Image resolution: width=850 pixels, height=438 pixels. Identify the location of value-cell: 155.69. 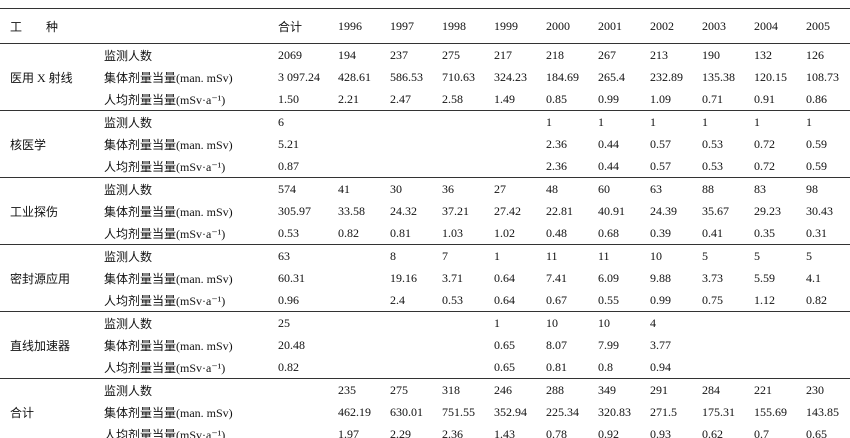
(770, 411).